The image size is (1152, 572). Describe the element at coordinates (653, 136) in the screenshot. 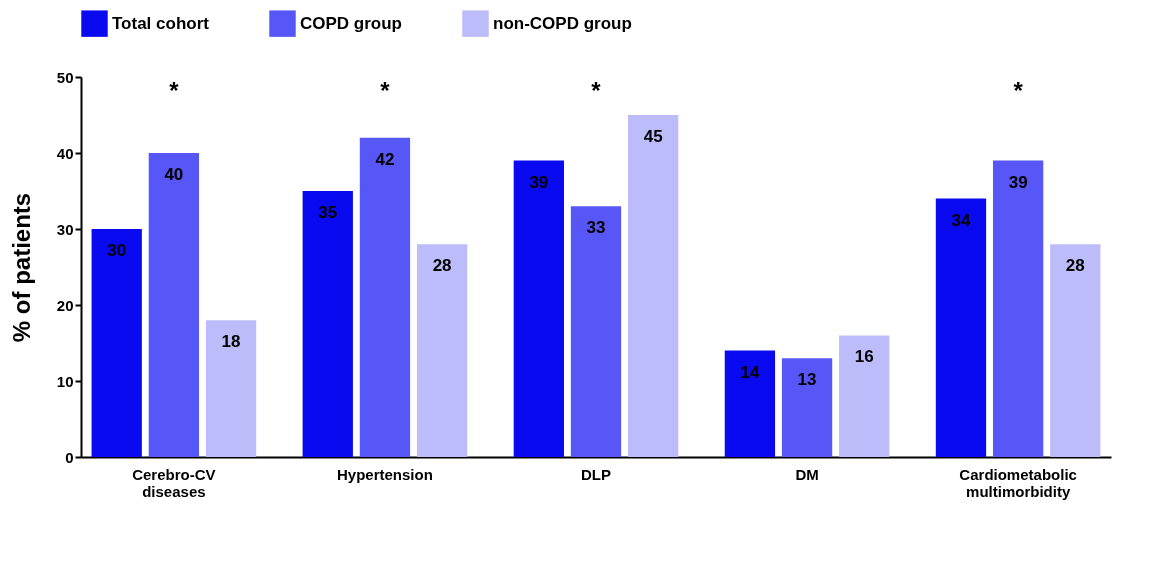

I see `data-label: 45` at that location.